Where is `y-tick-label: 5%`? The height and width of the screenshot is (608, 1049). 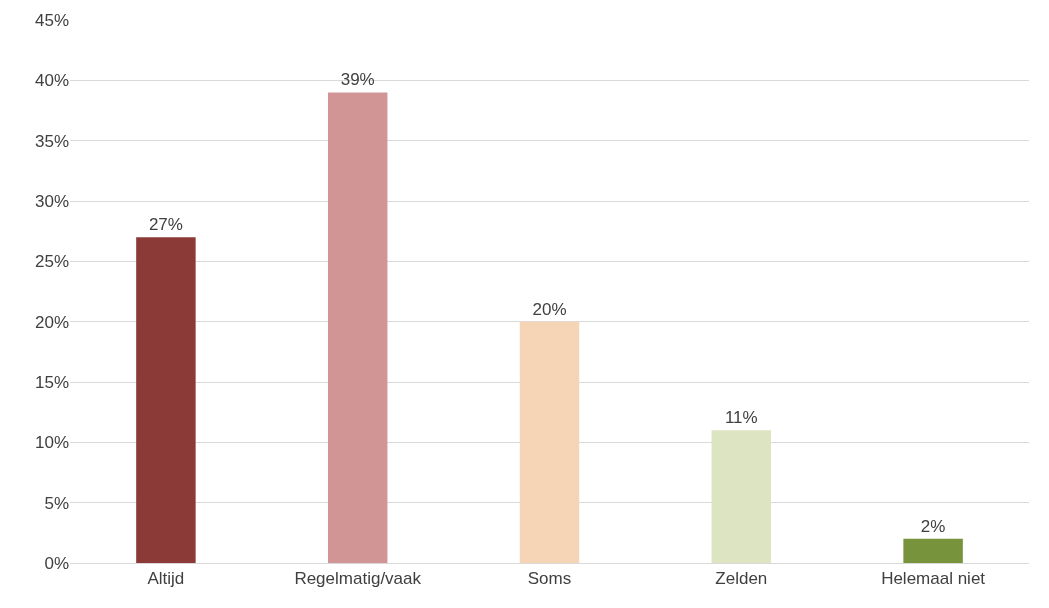 y-tick-label: 5% is located at coordinates (56, 503).